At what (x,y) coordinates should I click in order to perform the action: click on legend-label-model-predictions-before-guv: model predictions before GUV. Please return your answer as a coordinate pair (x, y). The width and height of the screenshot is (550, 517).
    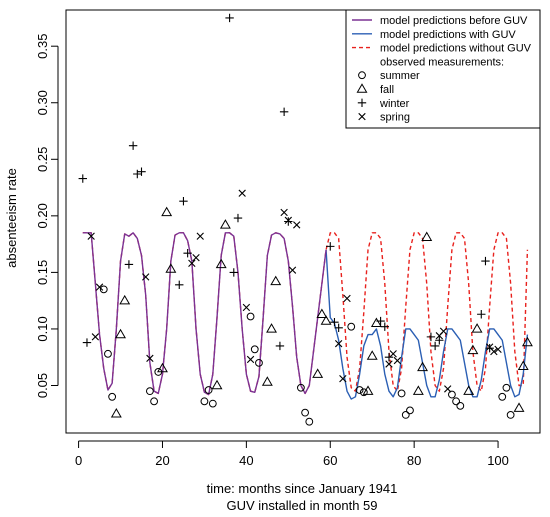
    Looking at the image, I should click on (454, 21).